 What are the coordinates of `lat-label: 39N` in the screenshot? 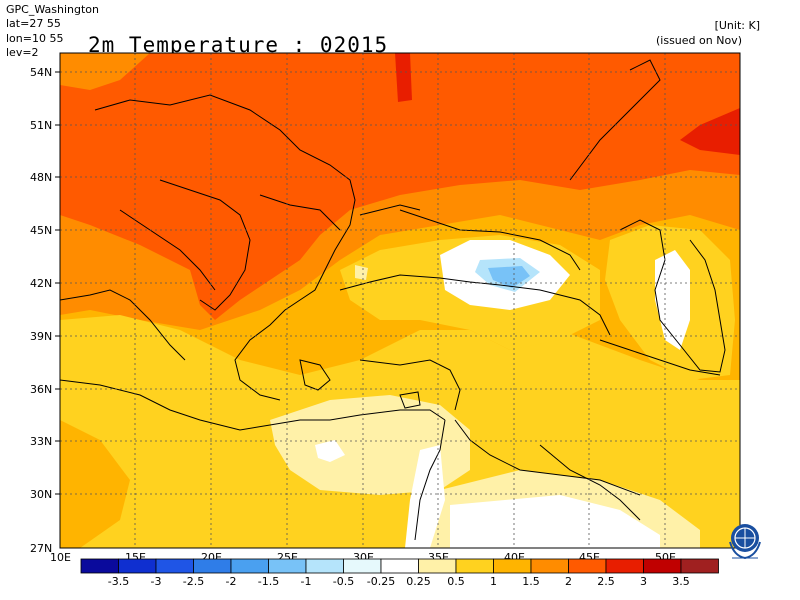 It's located at (41, 336).